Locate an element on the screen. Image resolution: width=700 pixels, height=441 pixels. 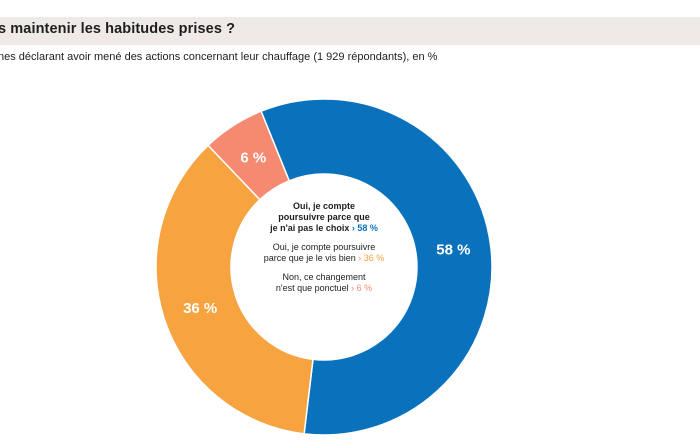
legend-value-1: › 36 % is located at coordinates (370, 258).